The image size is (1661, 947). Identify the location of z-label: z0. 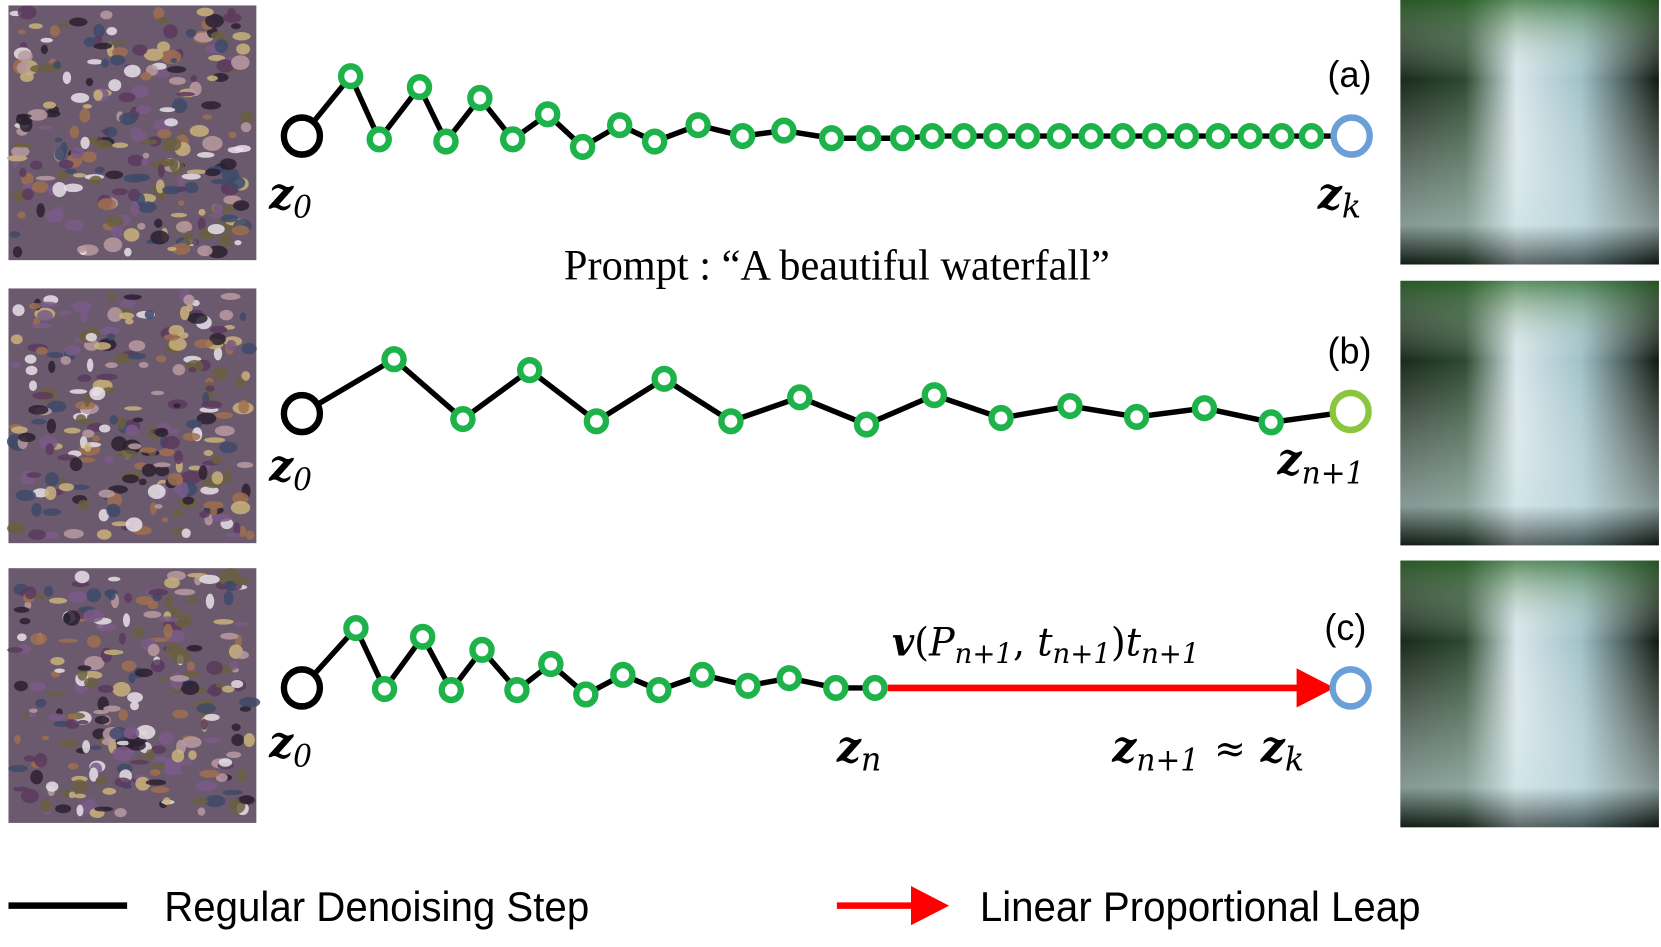
(290, 197).